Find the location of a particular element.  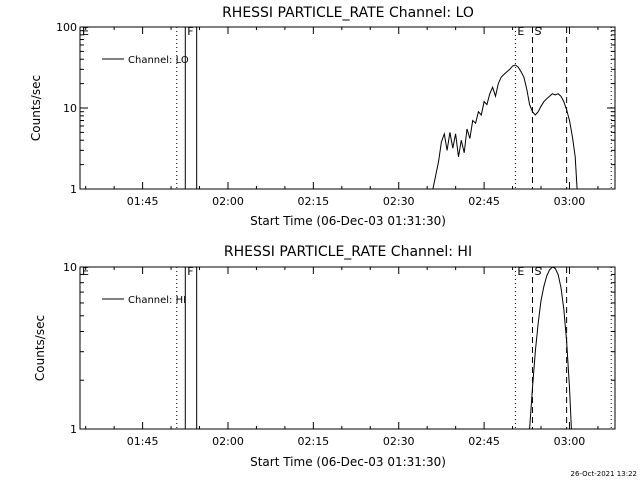

legend: Channel: LO is located at coordinates (145, 60).